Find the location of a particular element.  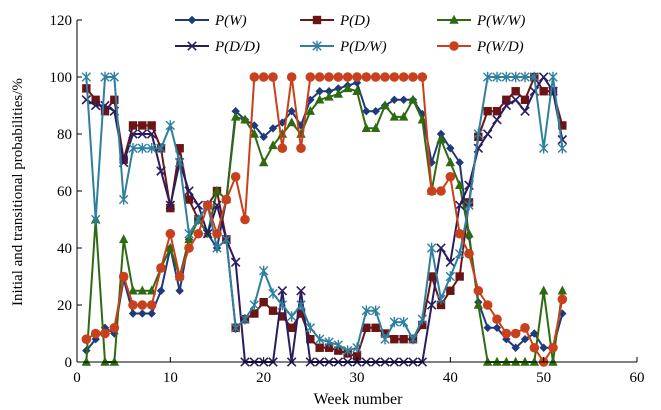

legend-item: P(W) is located at coordinates (211, 21).